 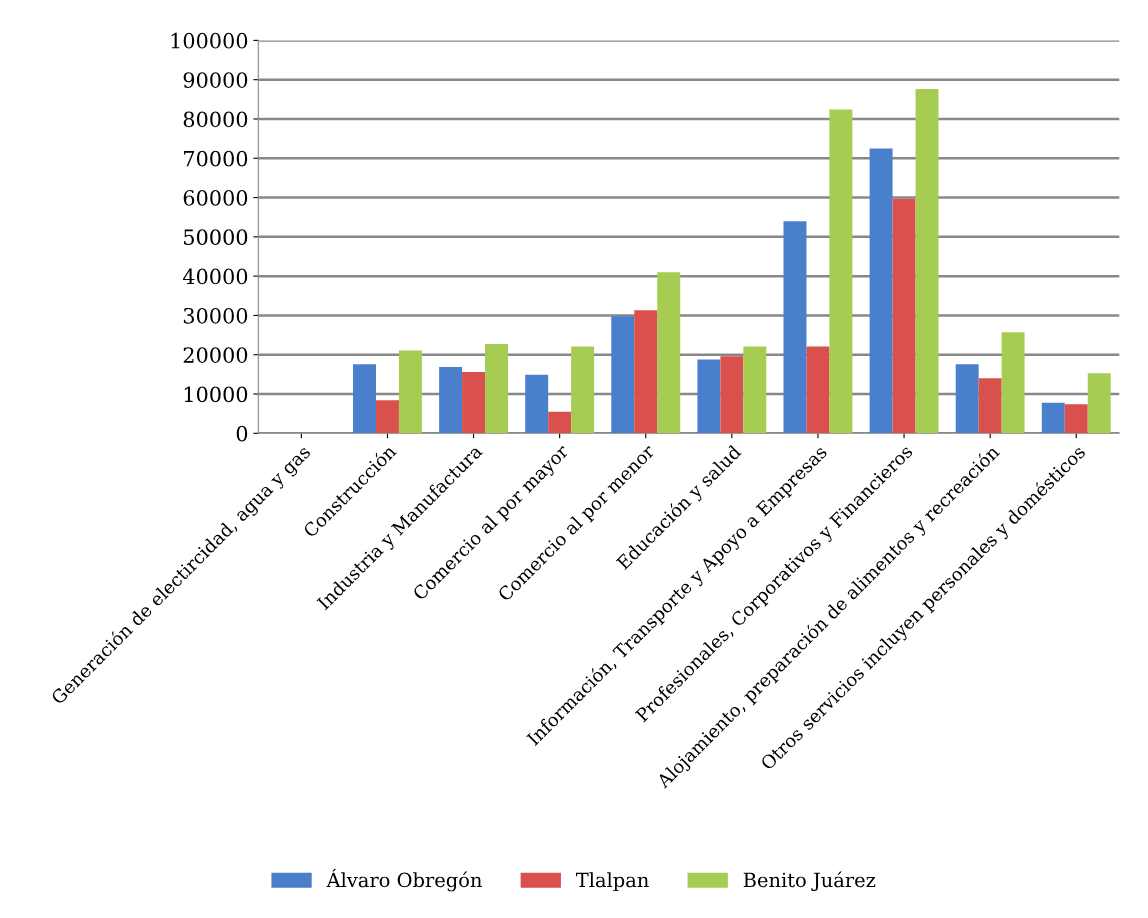 What do you see at coordinates (216, 394) in the screenshot?
I see `y-tick-label: 10000` at bounding box center [216, 394].